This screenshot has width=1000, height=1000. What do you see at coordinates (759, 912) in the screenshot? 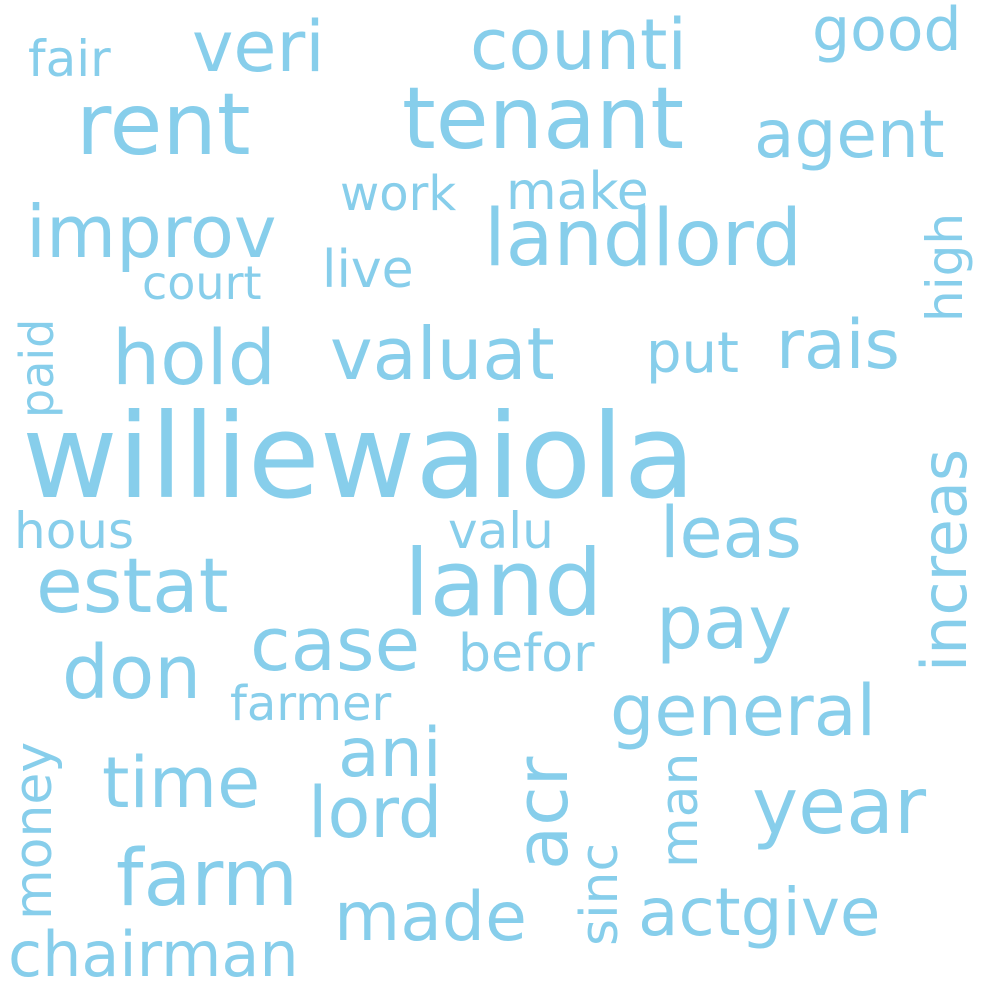
I see `word-actgive: actgive` at bounding box center [759, 912].